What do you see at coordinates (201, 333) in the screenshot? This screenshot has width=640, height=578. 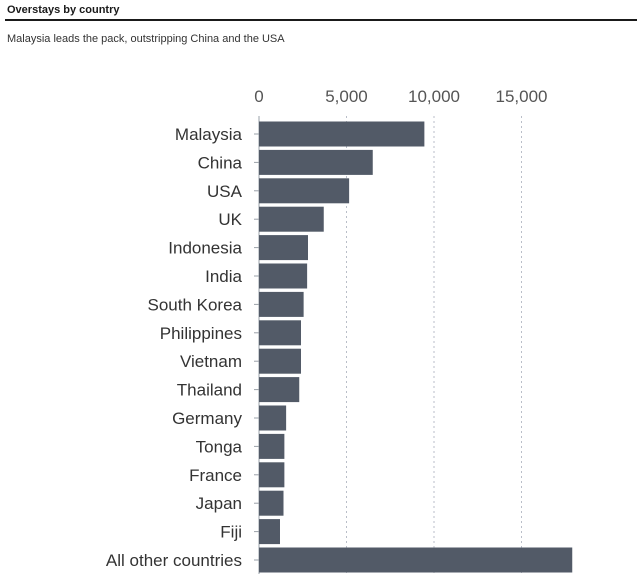 I see `category-label-philippines: Philippines` at bounding box center [201, 333].